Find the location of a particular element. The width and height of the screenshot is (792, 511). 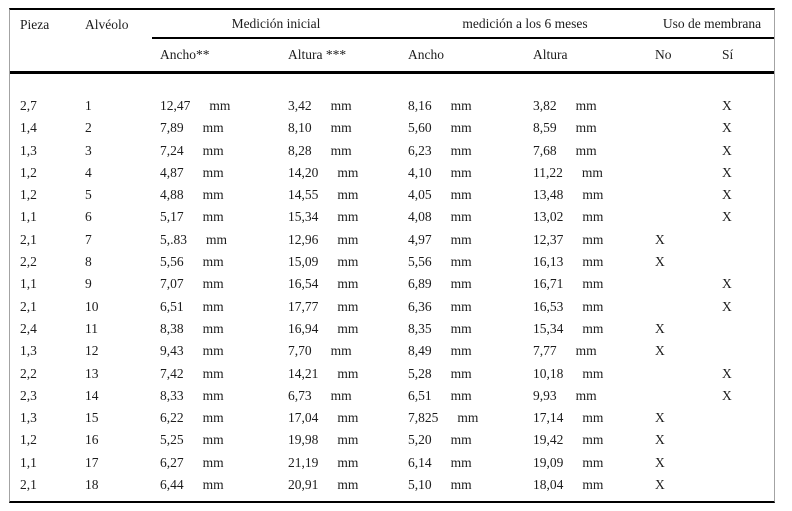

cell-ancho-inicial: 6,22 mm is located at coordinates (216, 418).